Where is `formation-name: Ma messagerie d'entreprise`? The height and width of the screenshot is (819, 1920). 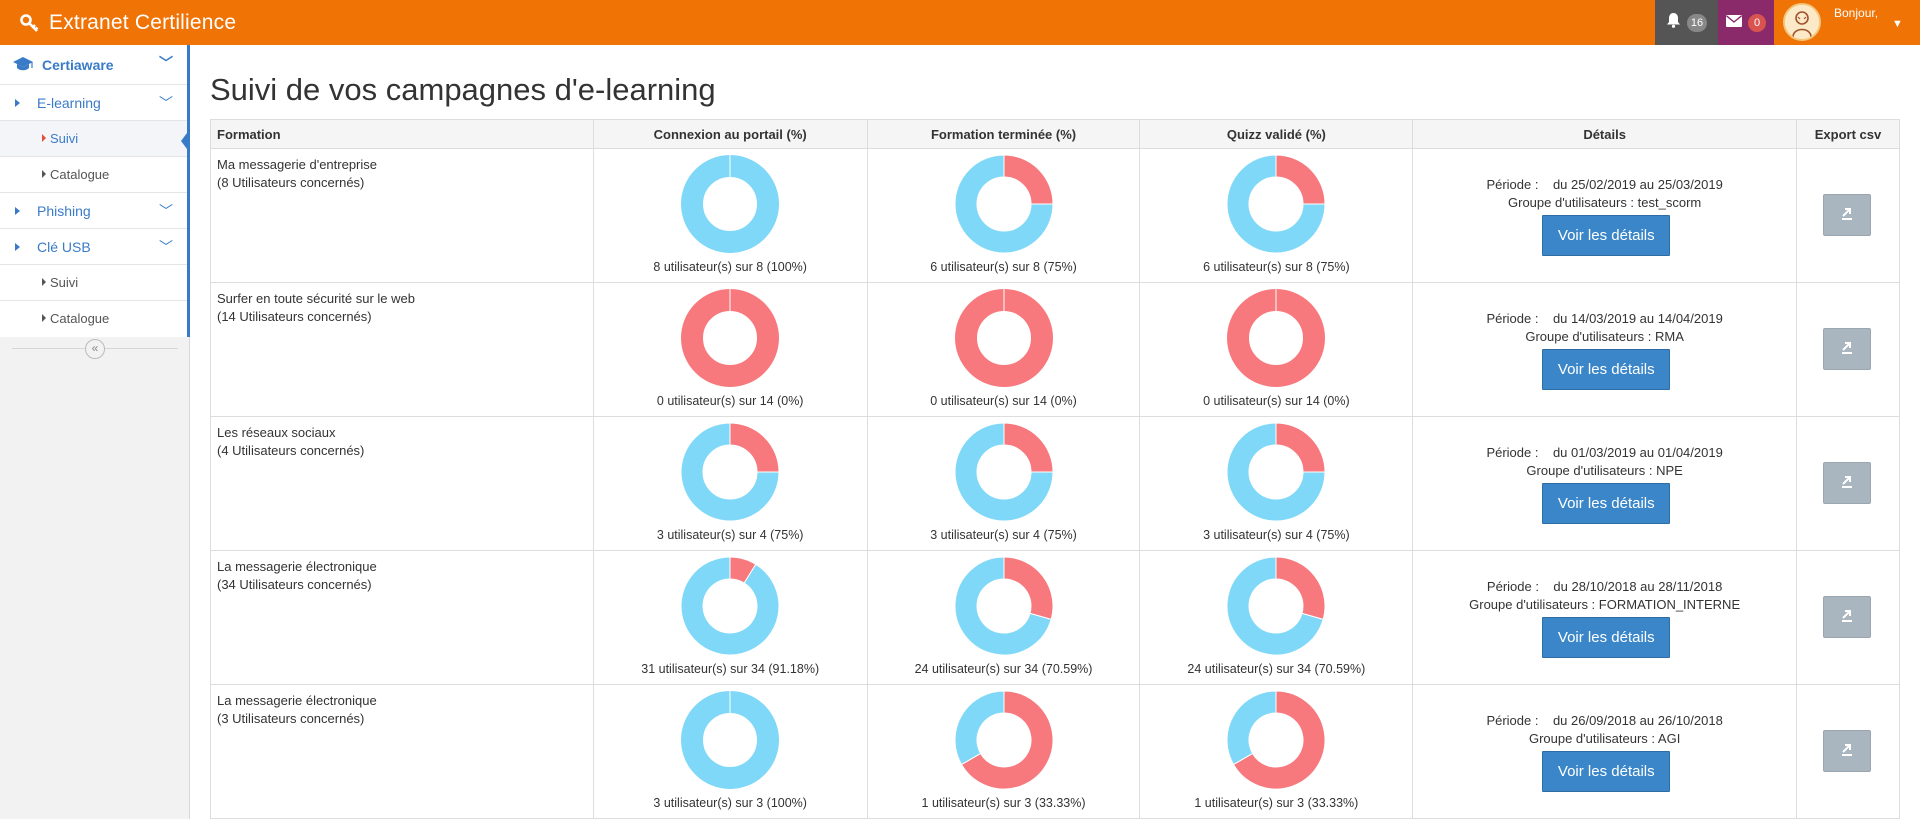
formation-name: Ma messagerie d'entreprise is located at coordinates (297, 164).